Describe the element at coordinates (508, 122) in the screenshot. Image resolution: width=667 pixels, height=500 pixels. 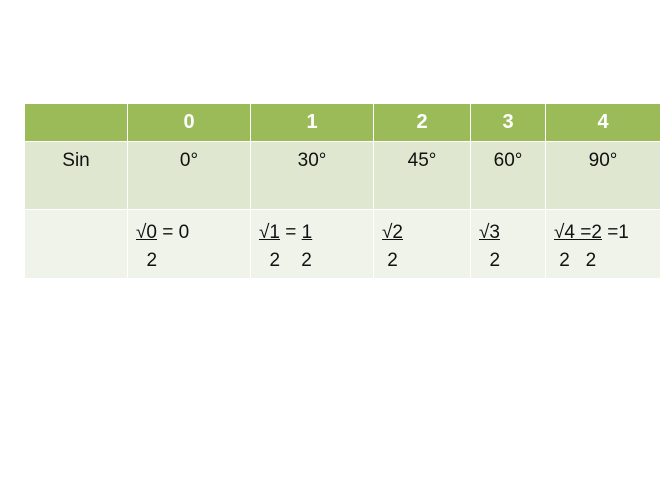
I see `header-cell: 3` at that location.